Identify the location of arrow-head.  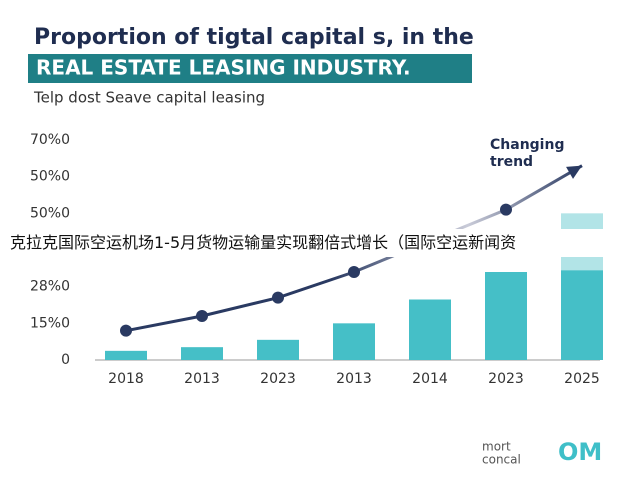
(574, 172).